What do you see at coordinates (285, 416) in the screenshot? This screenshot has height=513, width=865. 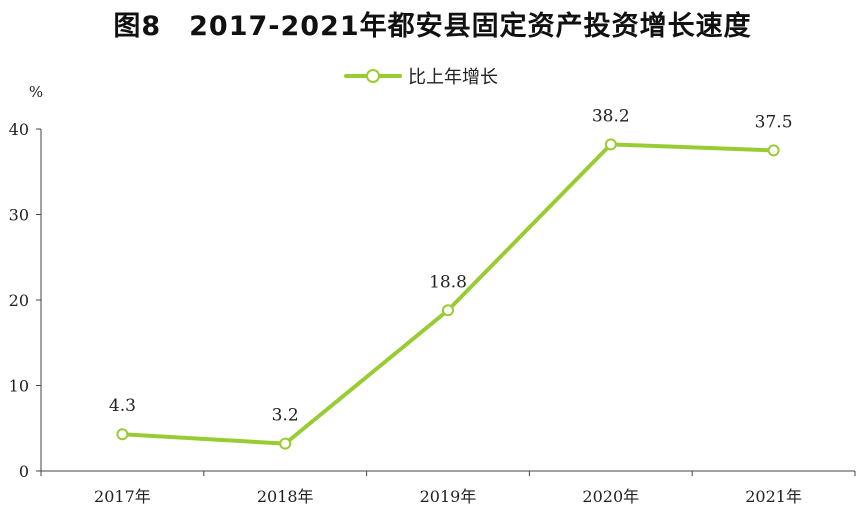 I see `data-label: 3.2` at bounding box center [285, 416].